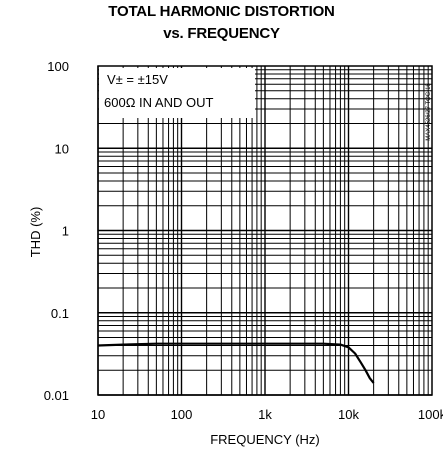 The height and width of the screenshot is (457, 443). I want to click on x-tick-label: 1k, so click(265, 414).